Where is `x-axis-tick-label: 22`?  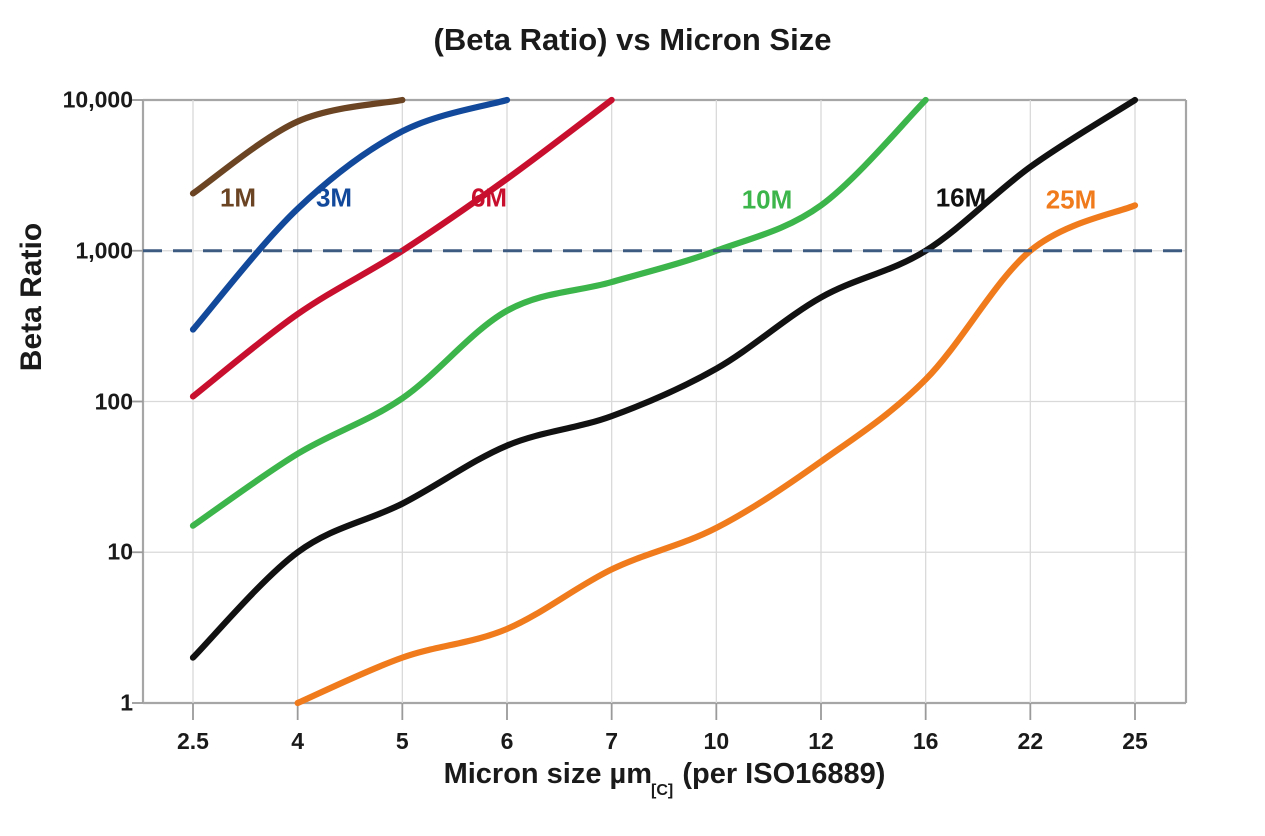
x-axis-tick-label: 22 is located at coordinates (1030, 741).